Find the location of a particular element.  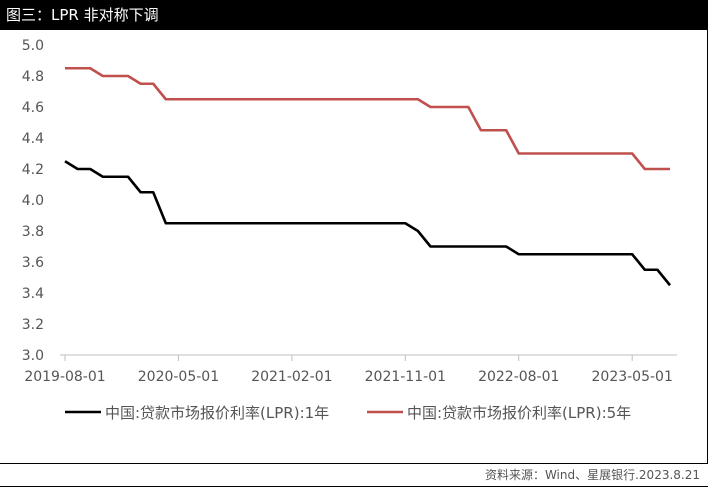

legend: 中国:贷款市场报价利率(LPR):1年 中国:贷款市场报价利率(LPR):5年 is located at coordinates (348, 413).